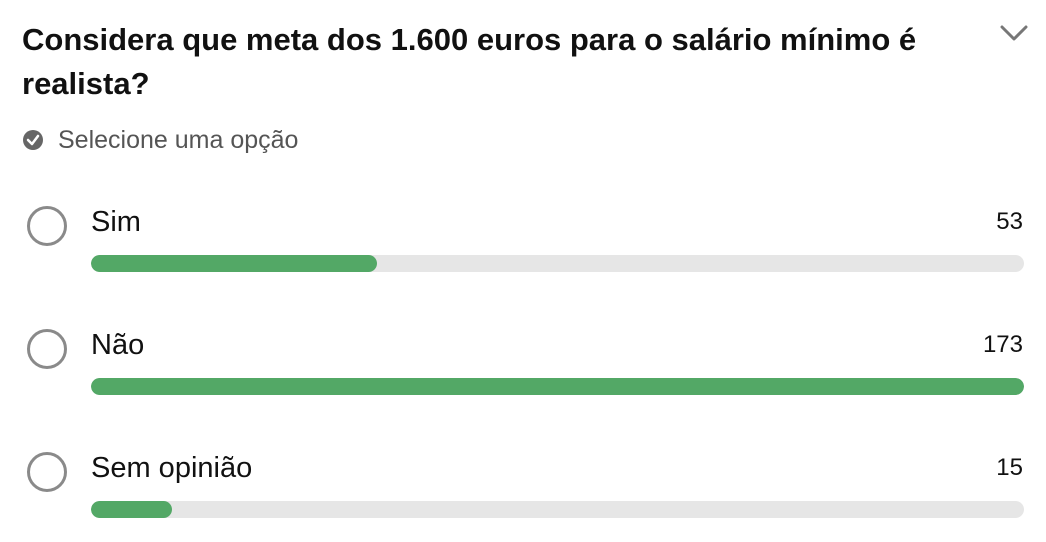  Describe the element at coordinates (118, 345) in the screenshot. I see `option-label: Não` at that location.